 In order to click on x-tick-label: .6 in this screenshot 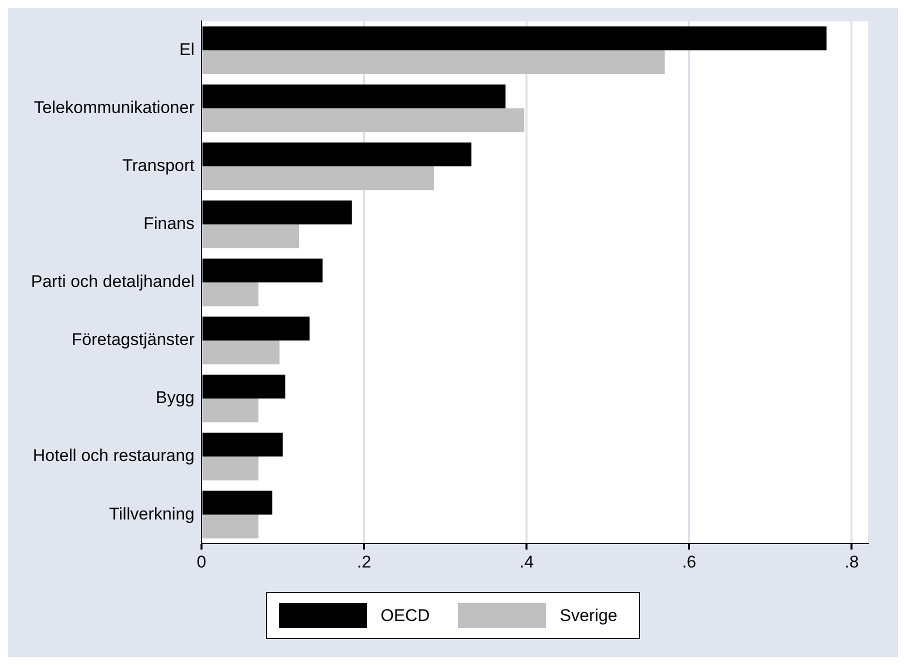, I will do `click(689, 562)`.